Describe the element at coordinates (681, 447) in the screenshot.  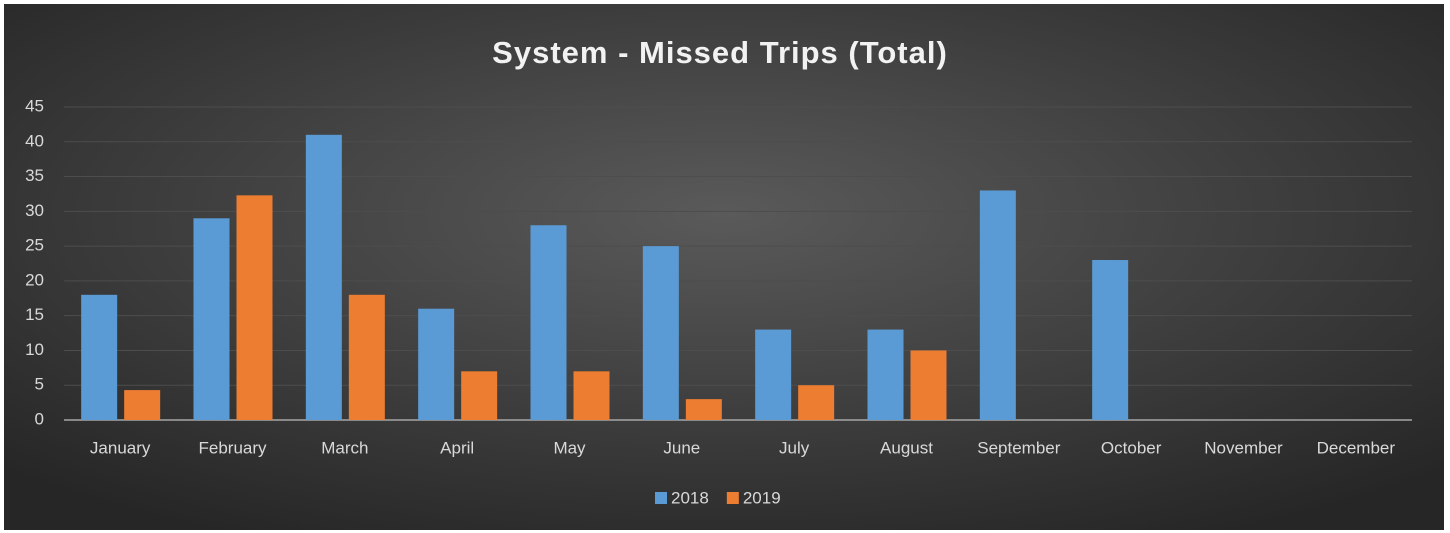
I see `x-tick-label: June` at that location.